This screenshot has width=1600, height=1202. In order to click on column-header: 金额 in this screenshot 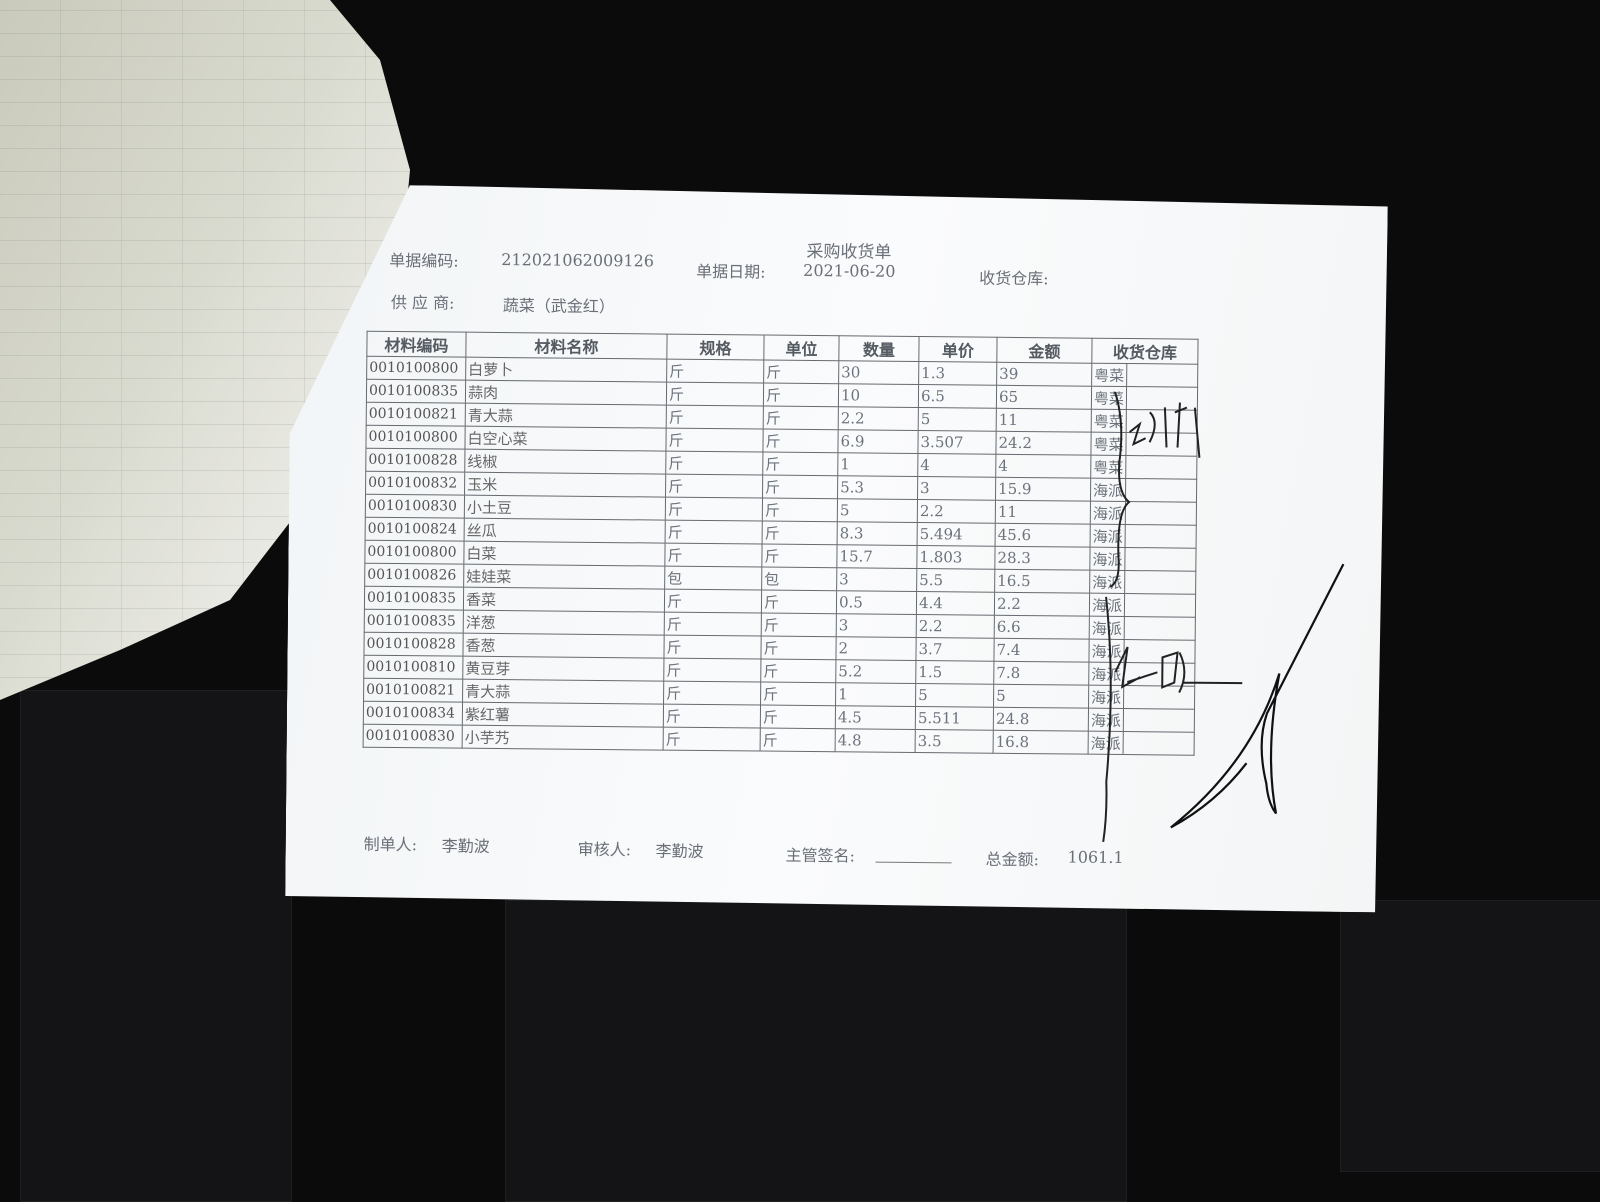, I will do `click(1044, 350)`.